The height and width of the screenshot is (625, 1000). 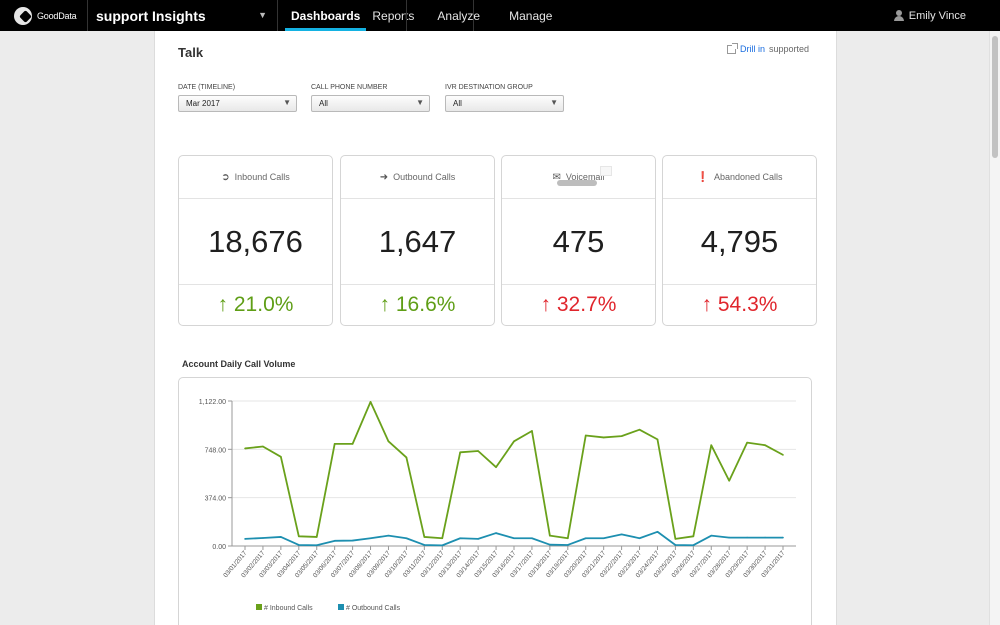 I want to click on phone-number-filter-select: All ▼, so click(x=370, y=103).